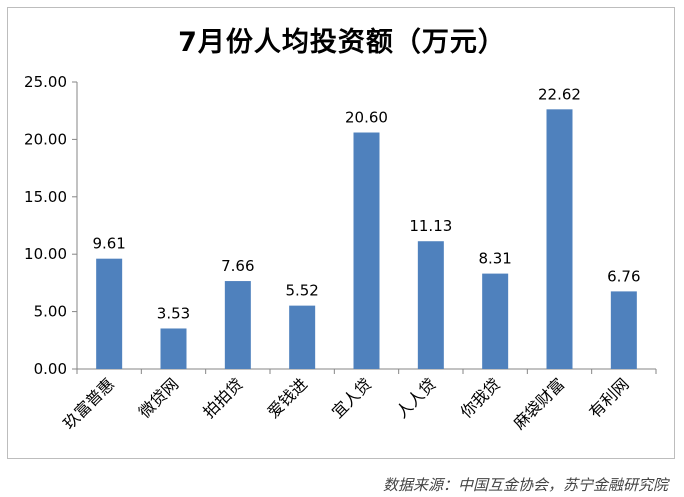 The image size is (684, 497). Describe the element at coordinates (45, 139) in the screenshot. I see `y-tick-label: 20.00` at that location.